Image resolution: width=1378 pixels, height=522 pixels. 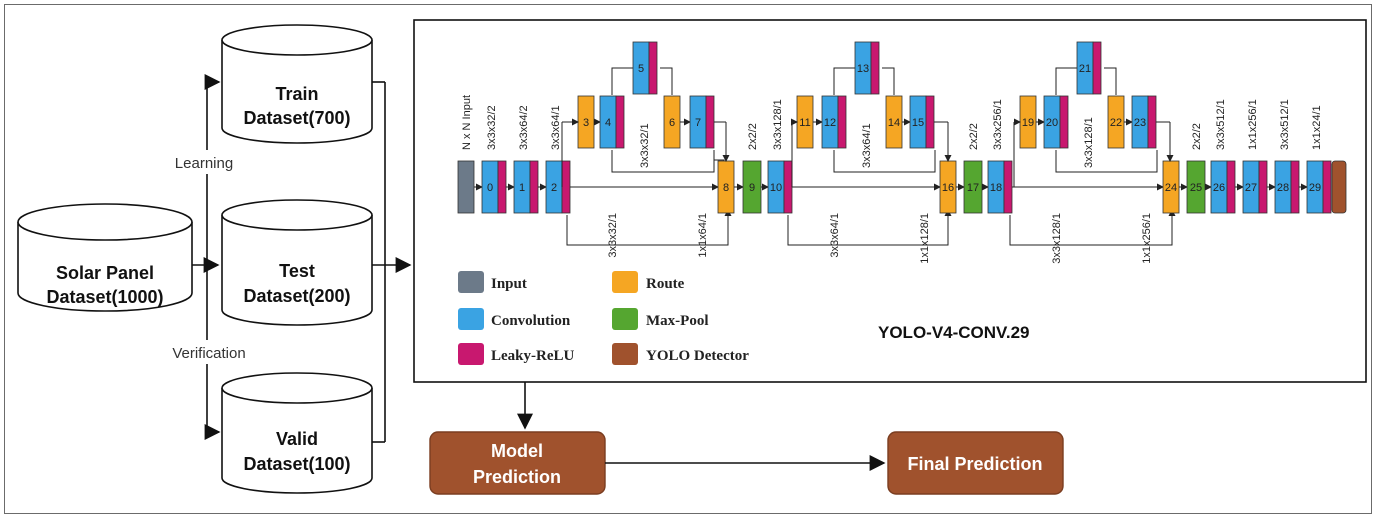 I want to click on layer-number-26: 26, so click(x=1219, y=188).